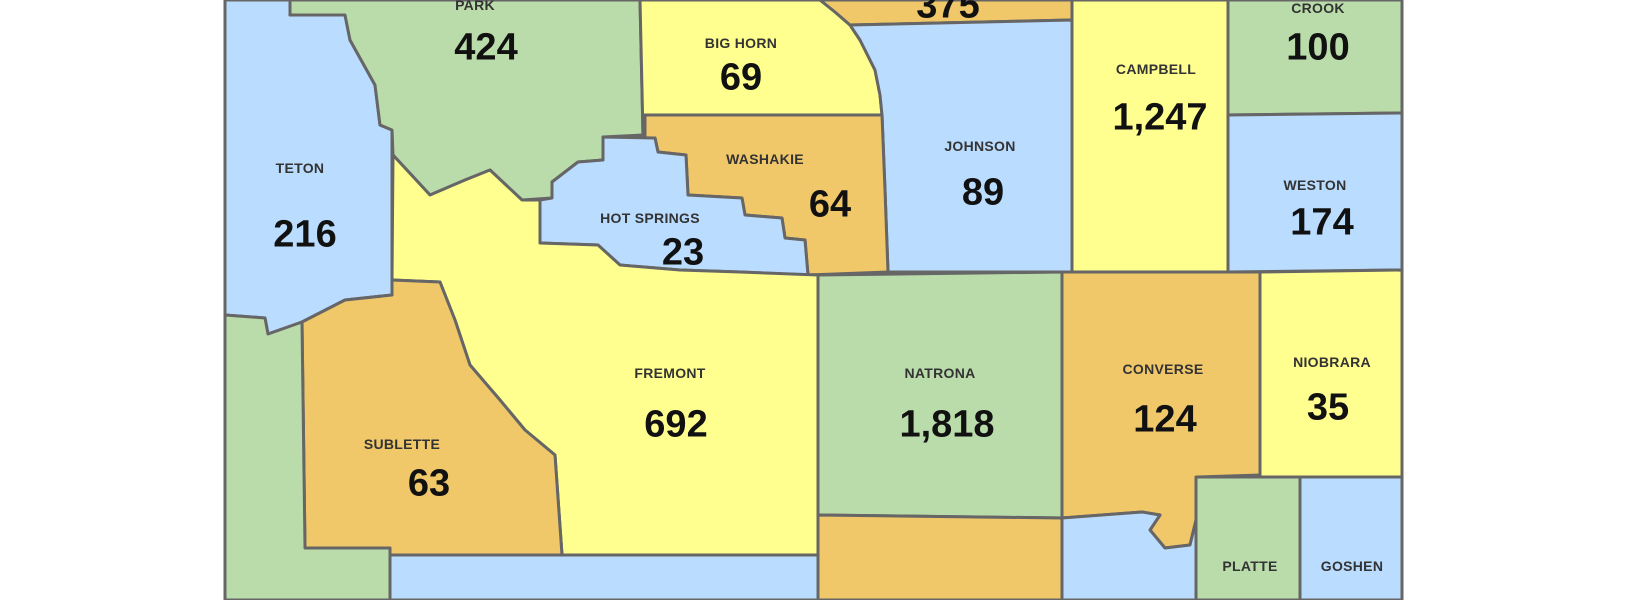  Describe the element at coordinates (1160, 117) in the screenshot. I see `county-value-campbell: 1,247` at that location.